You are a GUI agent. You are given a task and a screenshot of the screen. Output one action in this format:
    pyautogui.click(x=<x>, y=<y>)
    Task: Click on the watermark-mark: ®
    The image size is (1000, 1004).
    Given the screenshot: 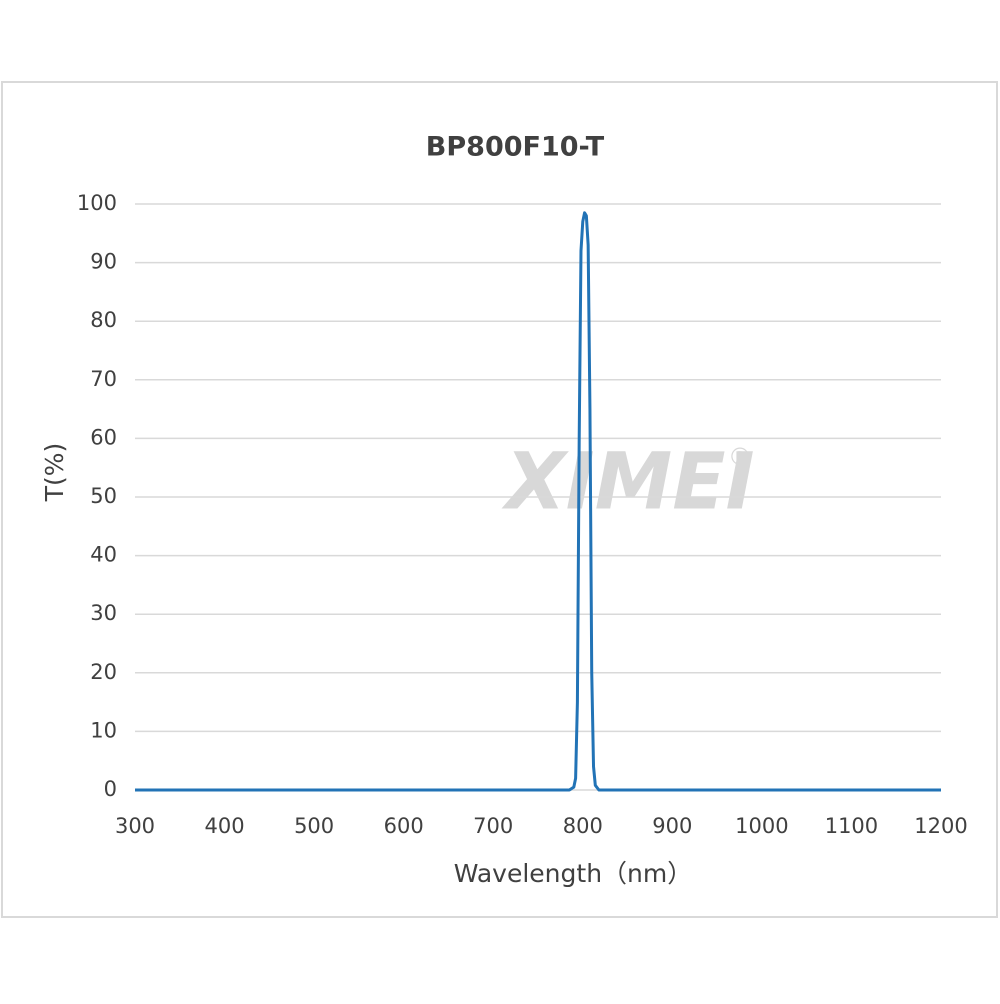 What is the action you would take?
    pyautogui.click(x=740, y=457)
    